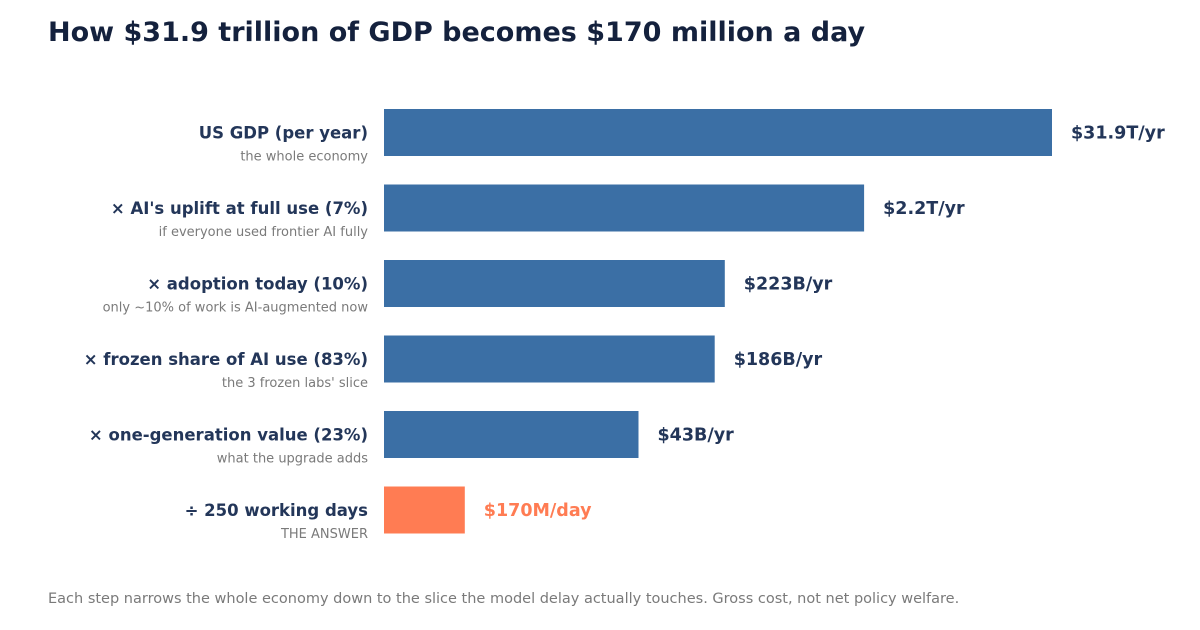 The height and width of the screenshot is (630, 1200). What do you see at coordinates (239, 208) in the screenshot?
I see `step-label-1: × AI's uplift at full use (7%)` at bounding box center [239, 208].